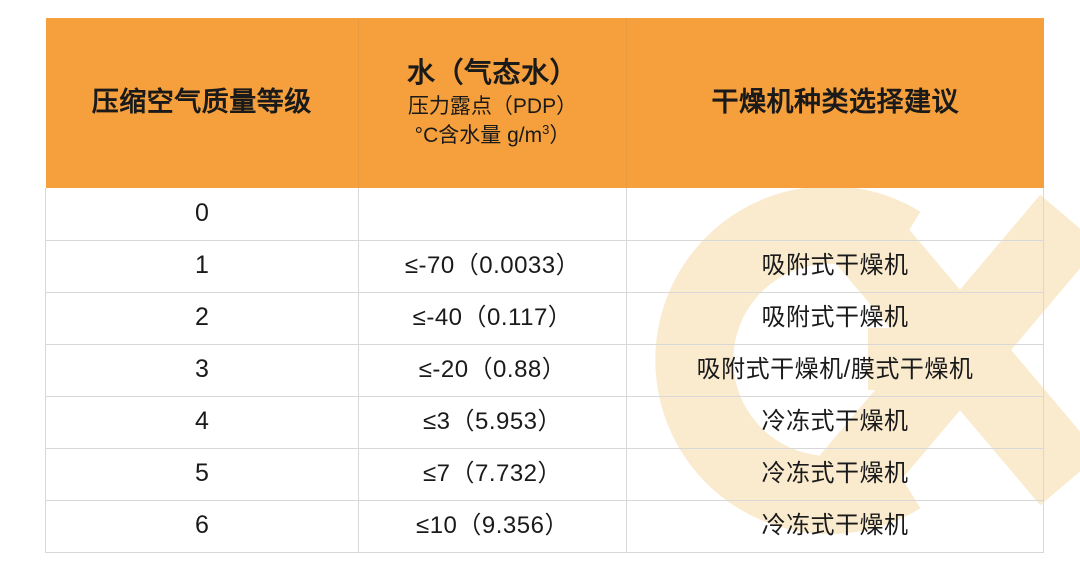 The width and height of the screenshot is (1080, 569). I want to click on header-cell-recommendation: 干燥机种类选择建议, so click(835, 103).